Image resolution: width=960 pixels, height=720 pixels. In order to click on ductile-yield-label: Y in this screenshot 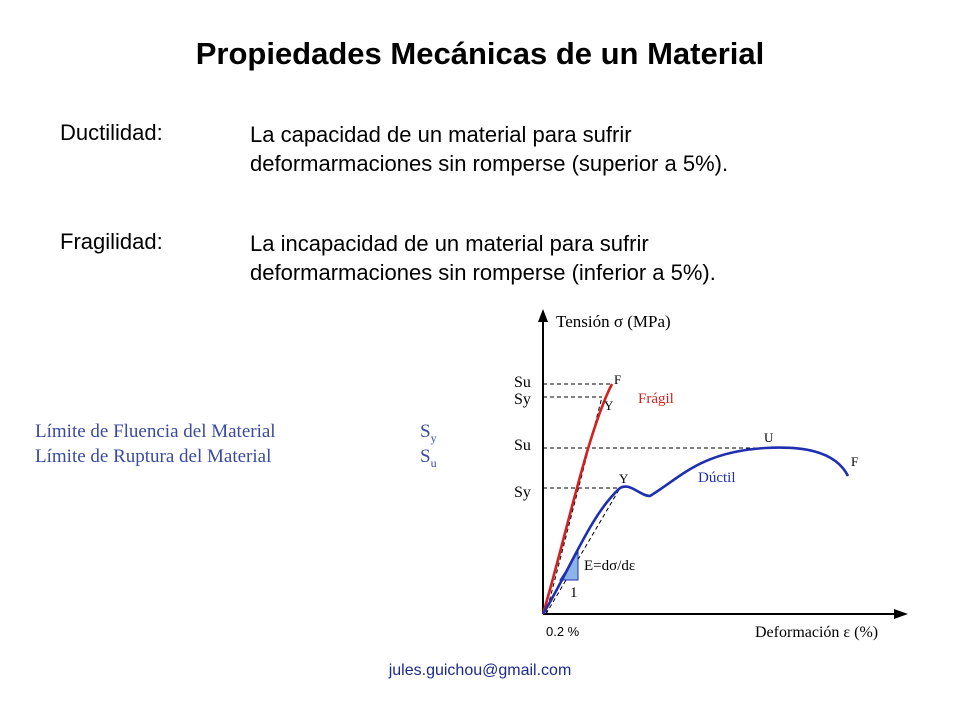, I will do `click(624, 478)`.